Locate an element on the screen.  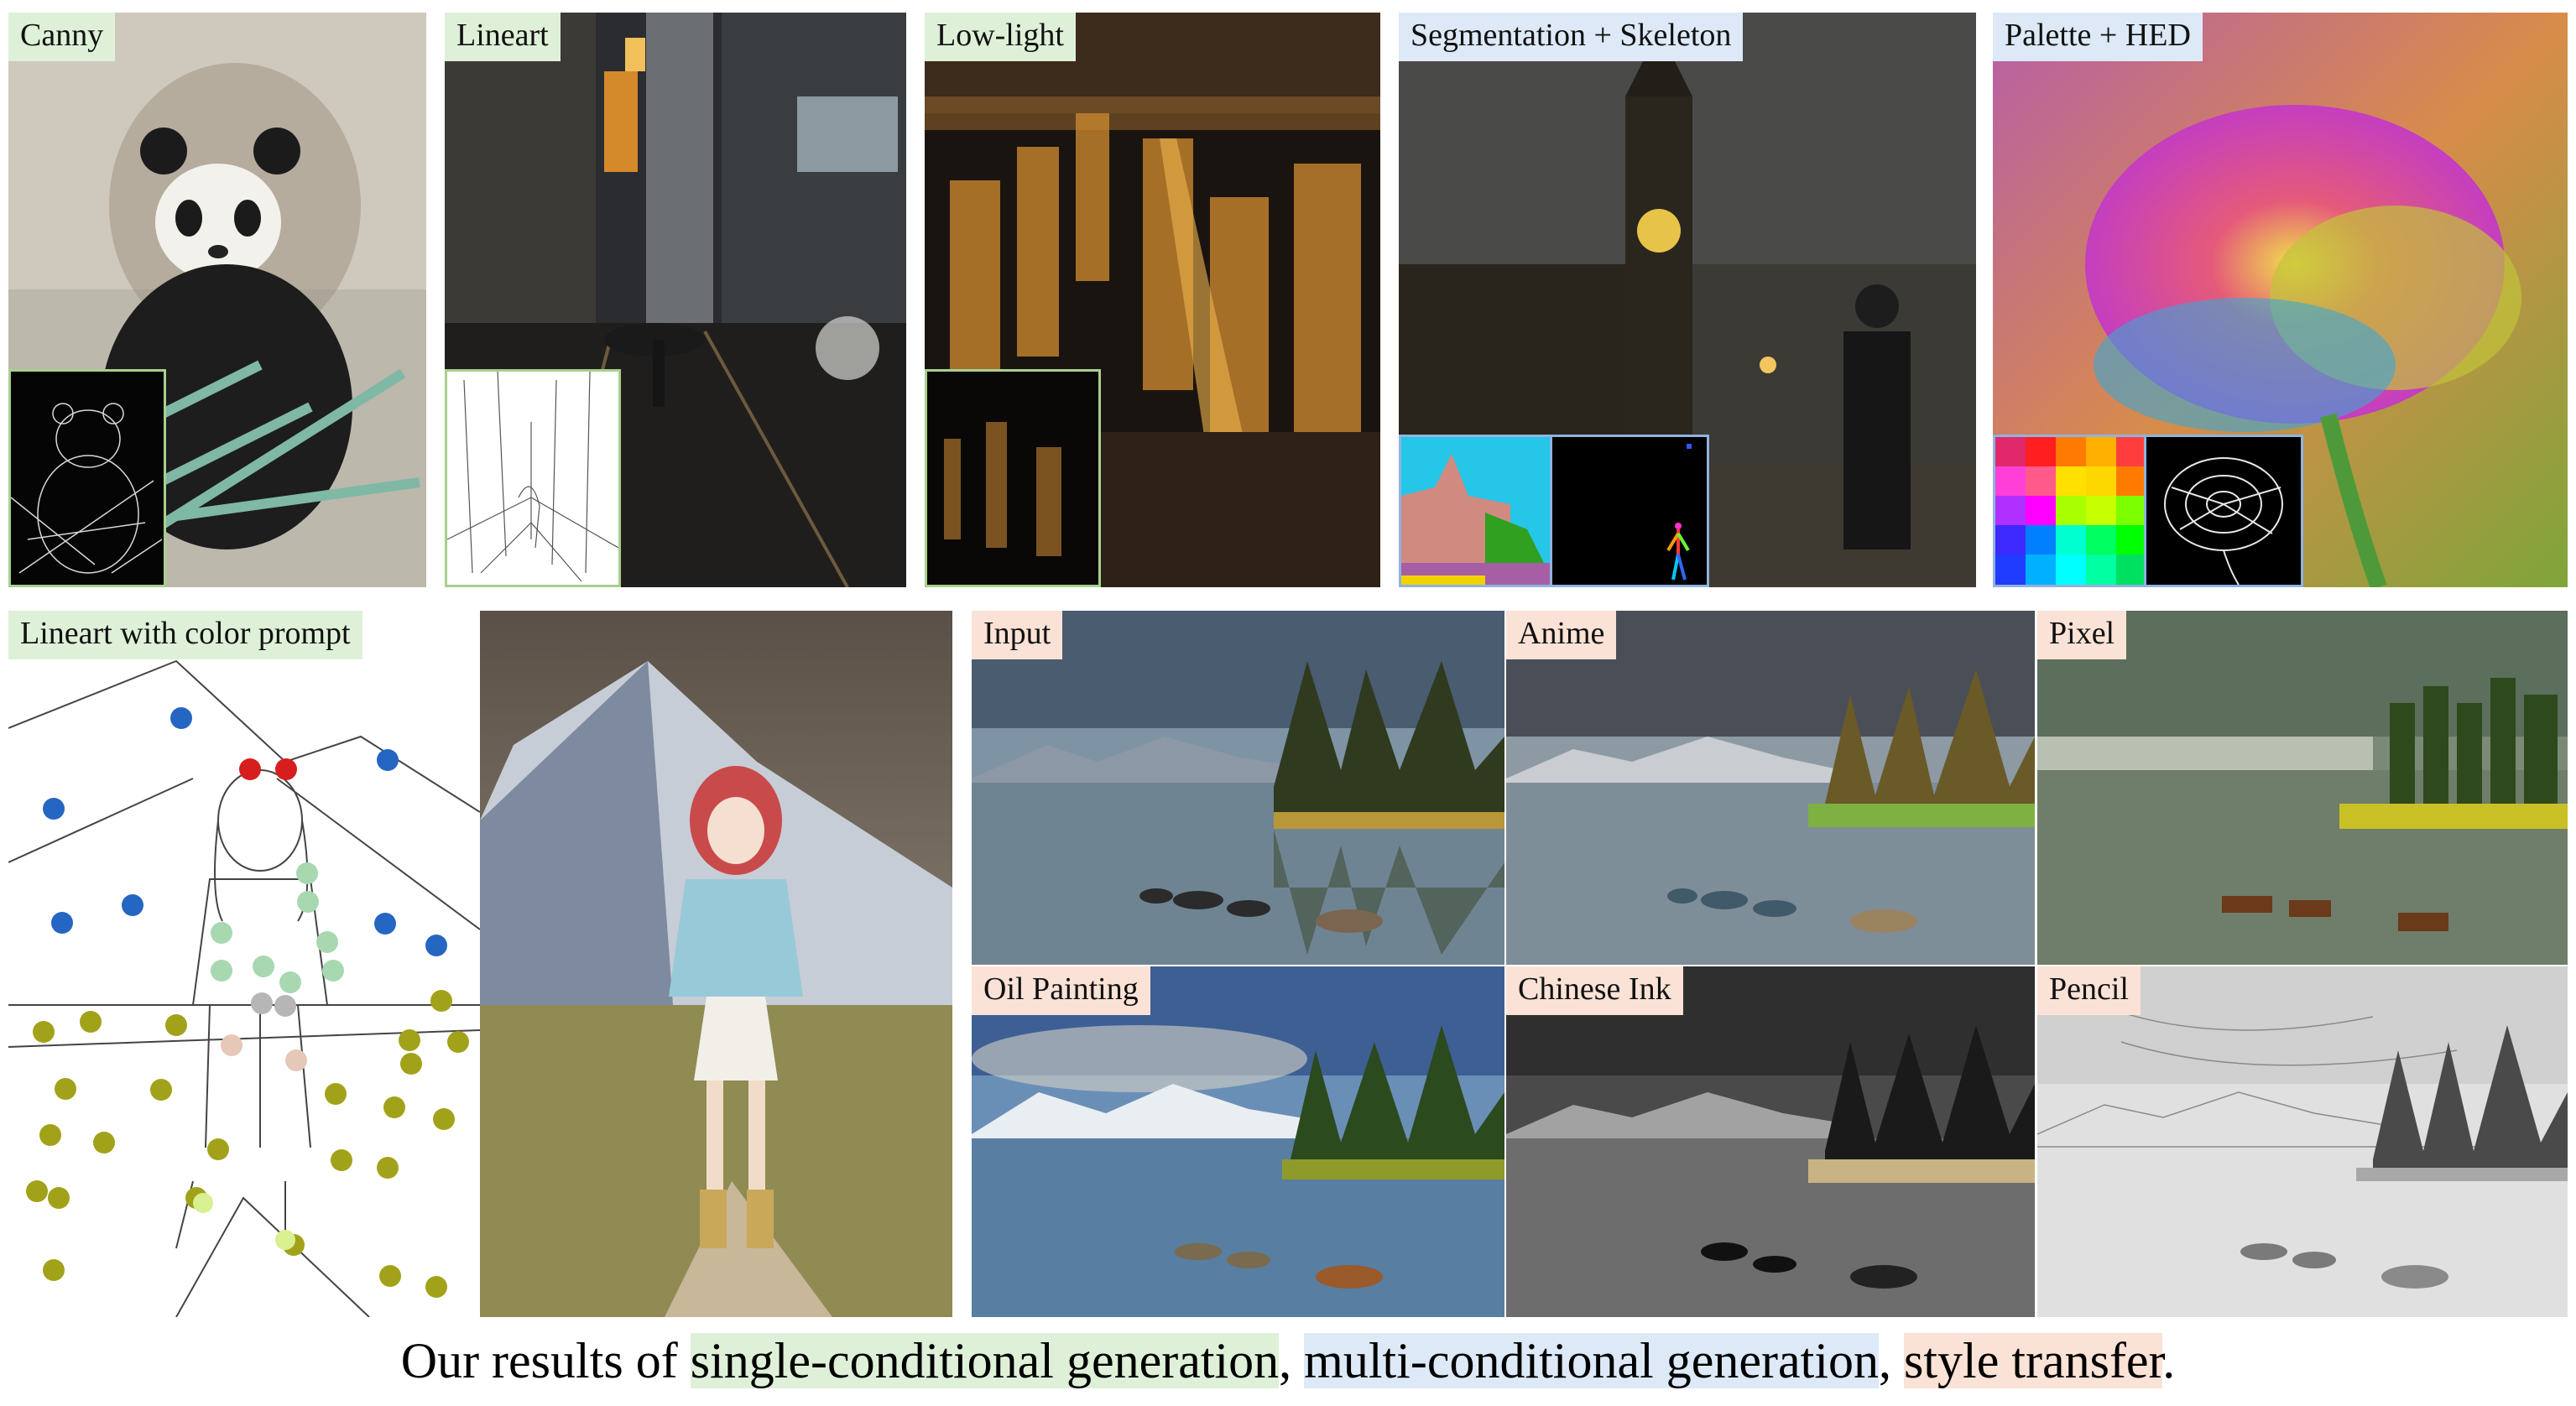
pixel-label: Pixel is located at coordinates (2082, 635).